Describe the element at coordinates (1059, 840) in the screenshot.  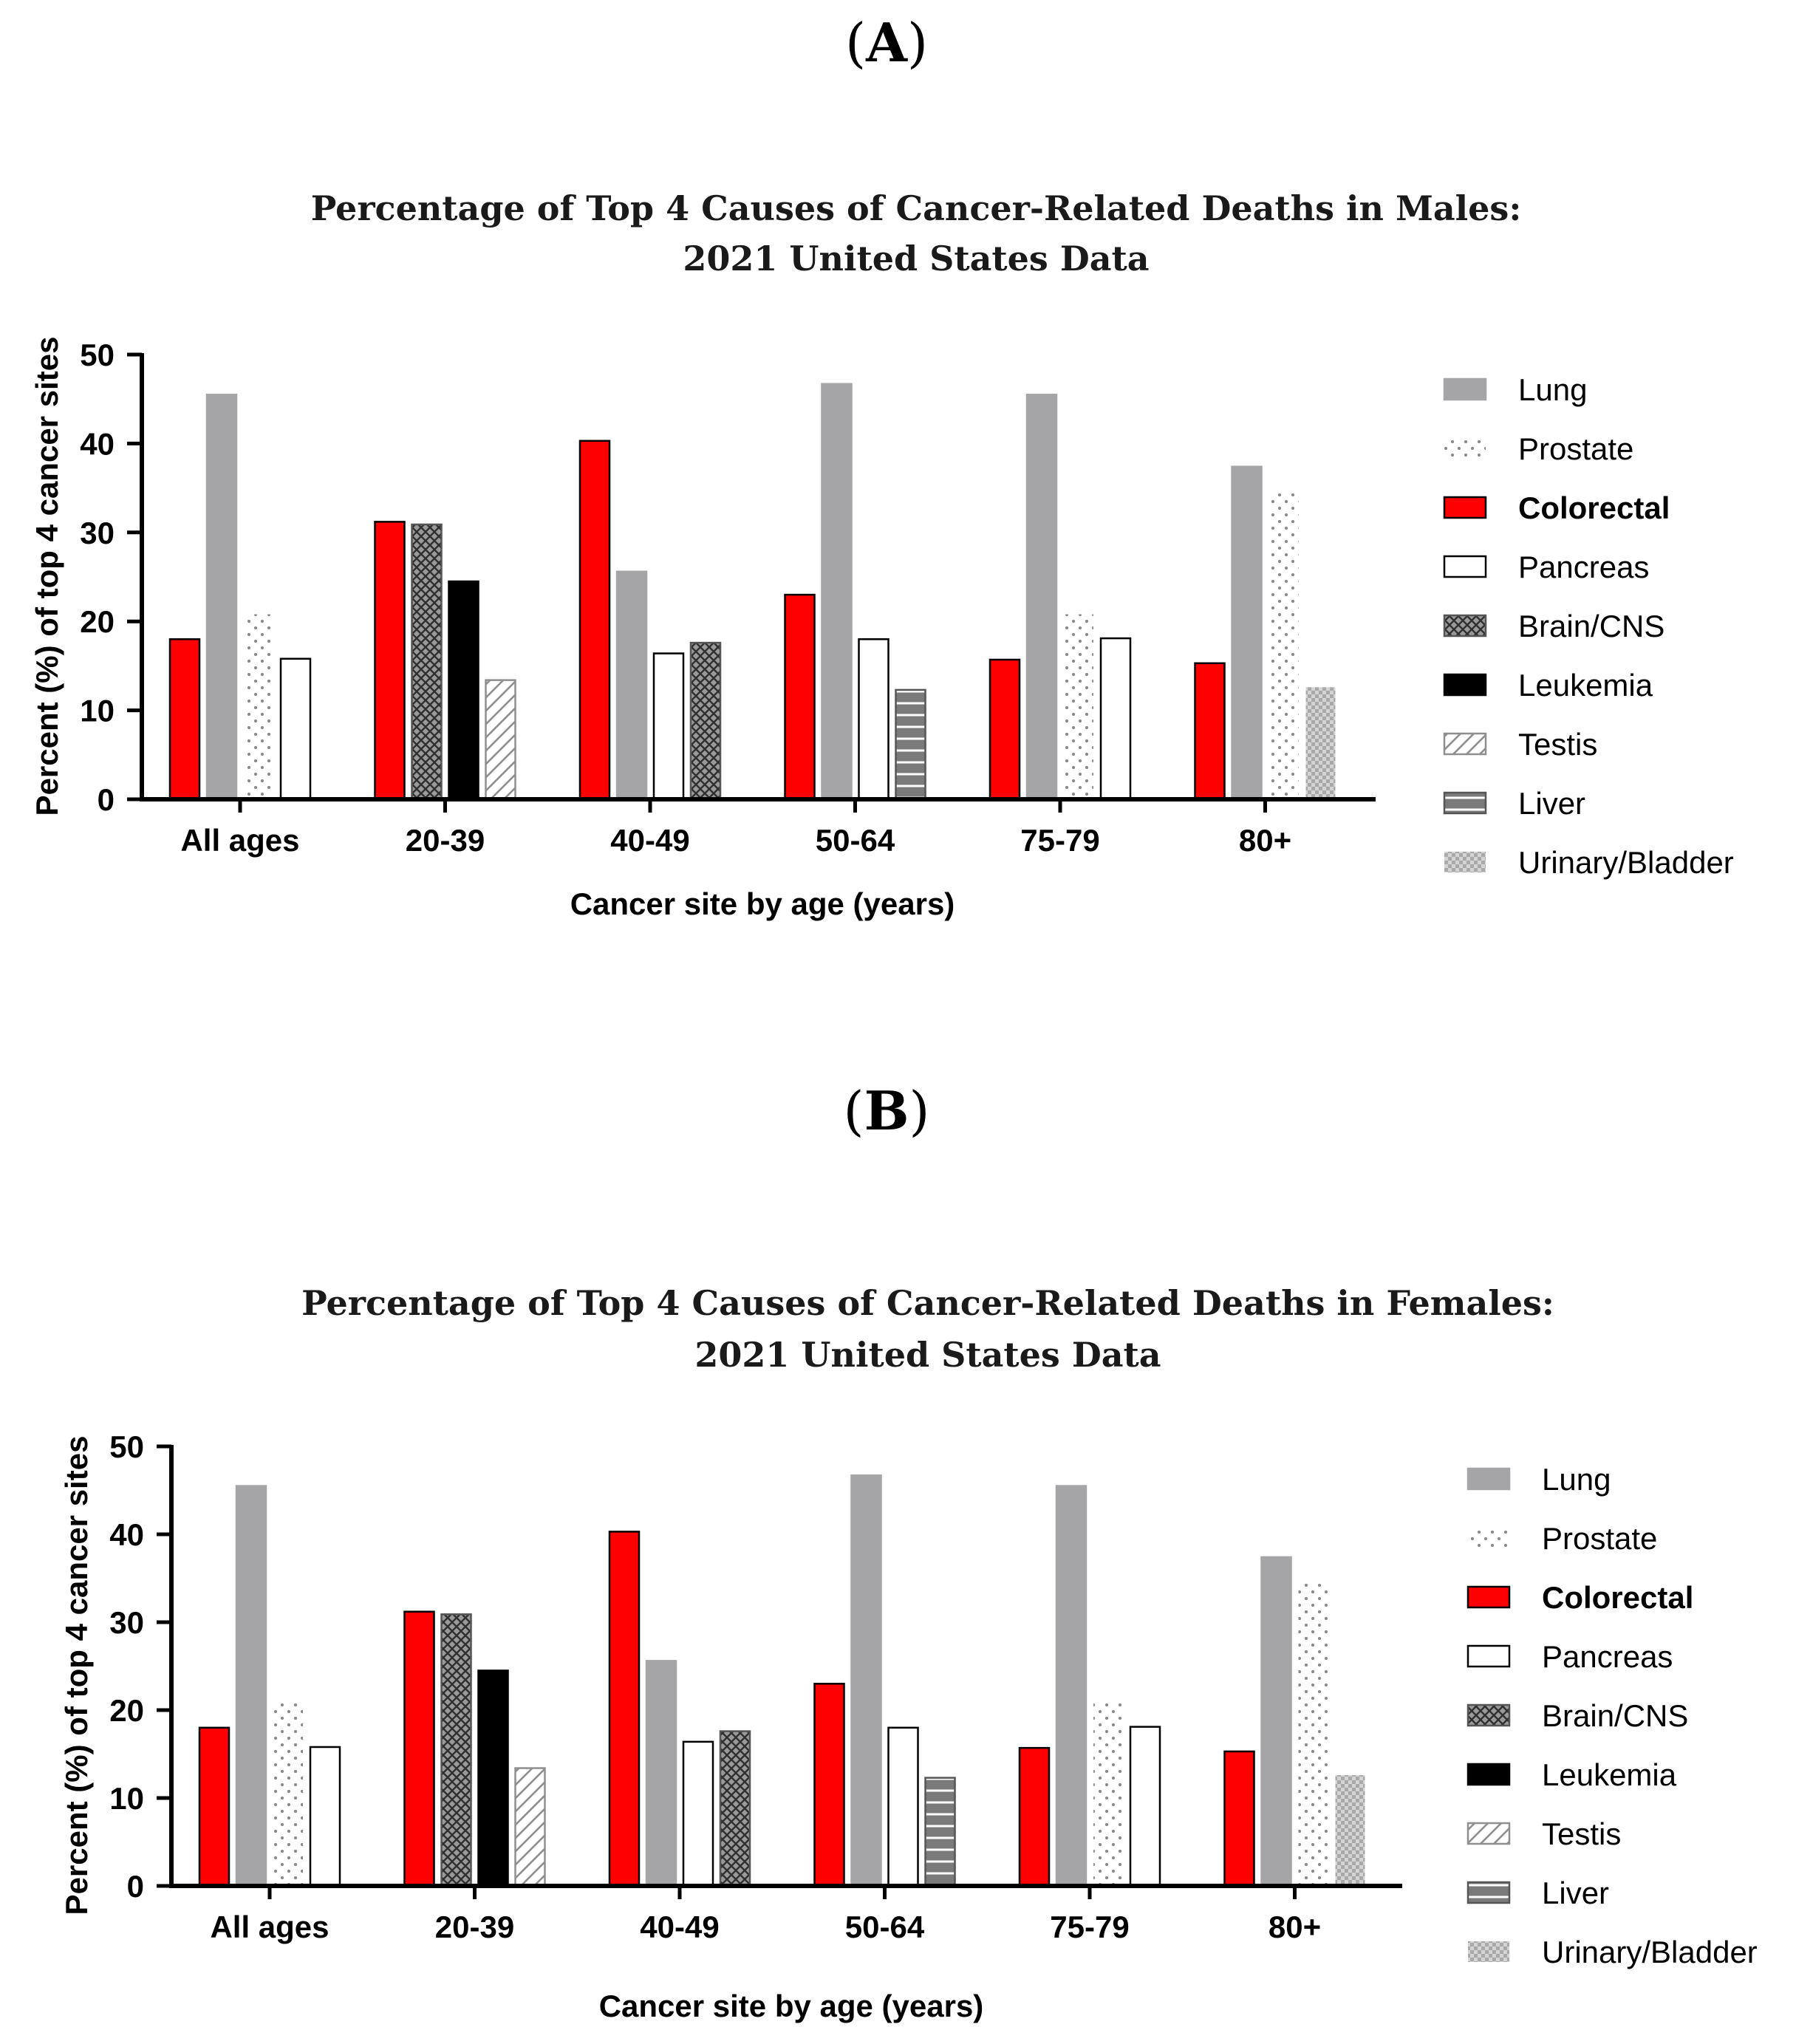
I see `x-tick-label: 75-79` at that location.